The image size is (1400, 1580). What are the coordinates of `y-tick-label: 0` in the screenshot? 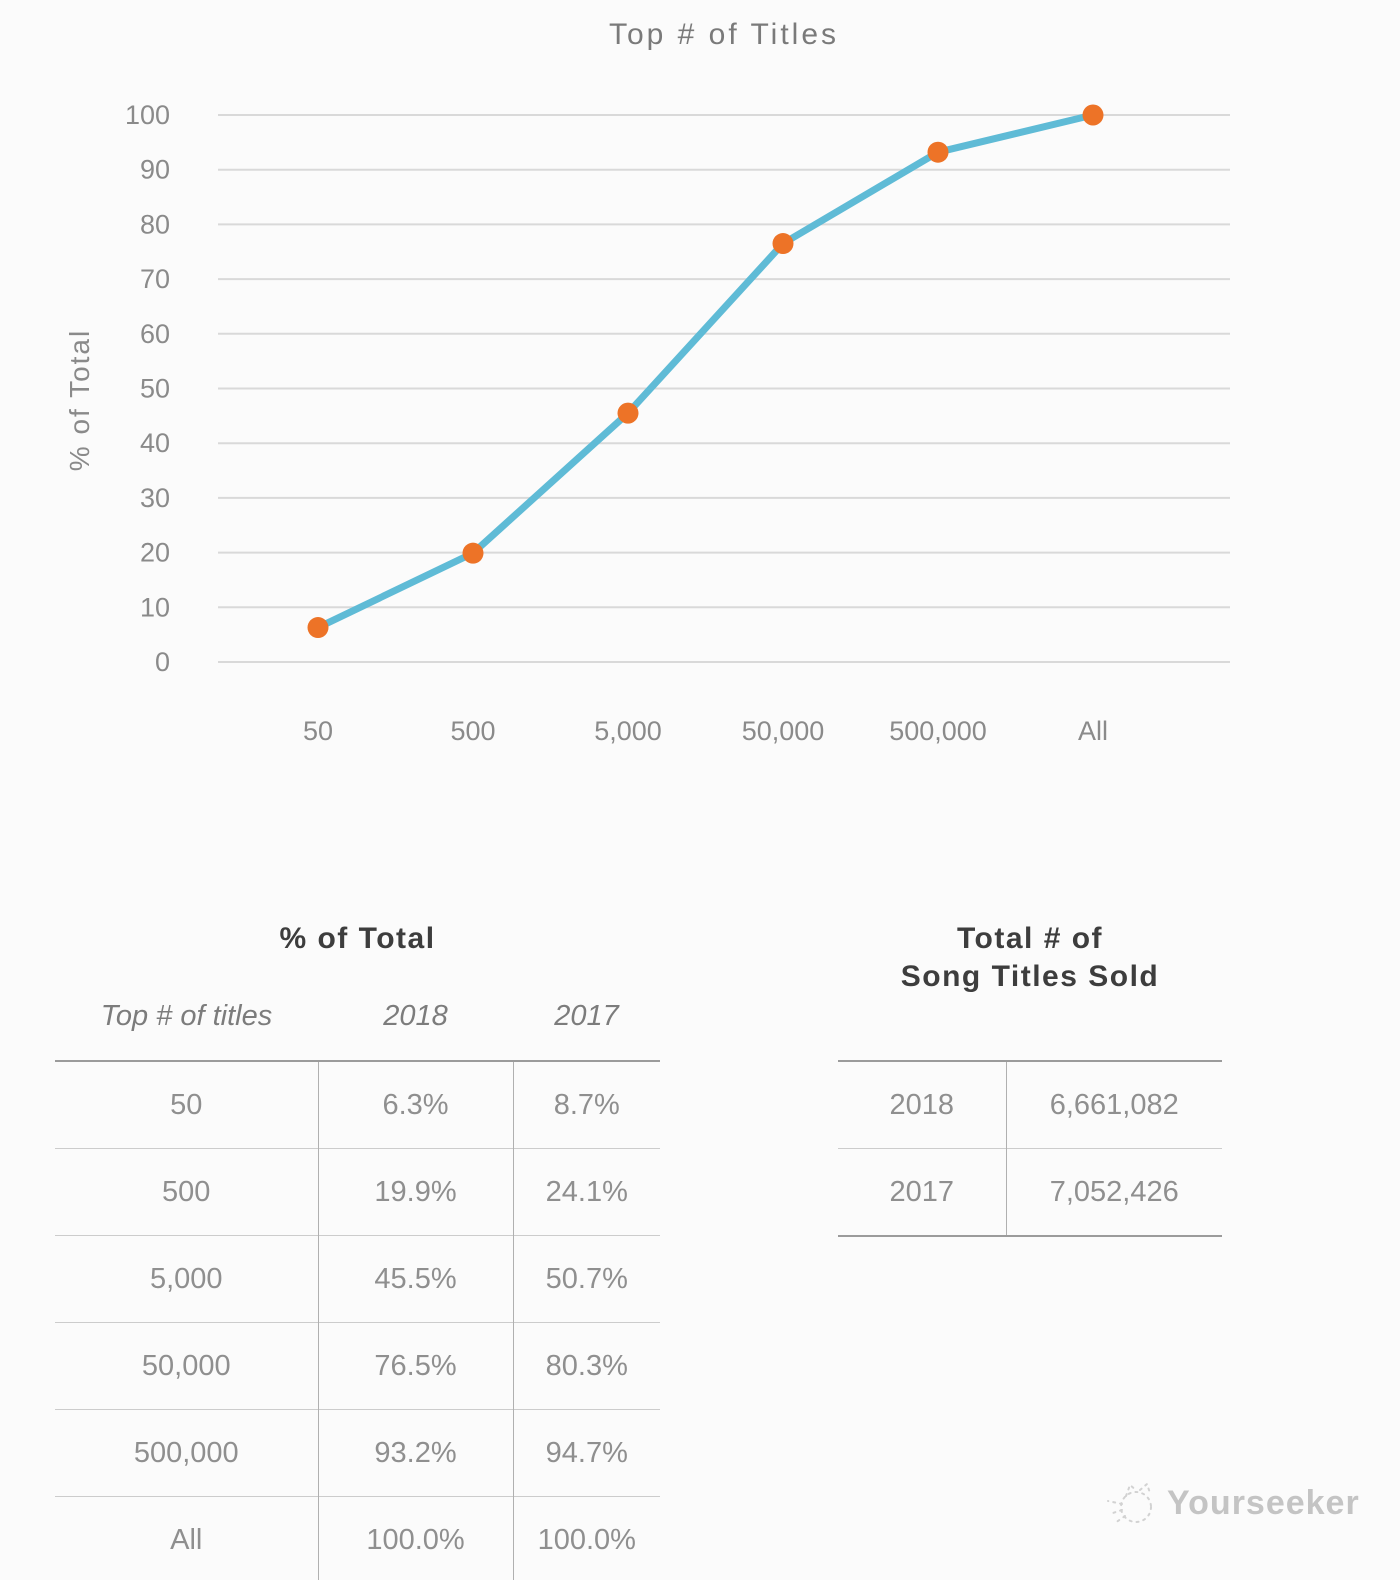 It's located at (162, 662).